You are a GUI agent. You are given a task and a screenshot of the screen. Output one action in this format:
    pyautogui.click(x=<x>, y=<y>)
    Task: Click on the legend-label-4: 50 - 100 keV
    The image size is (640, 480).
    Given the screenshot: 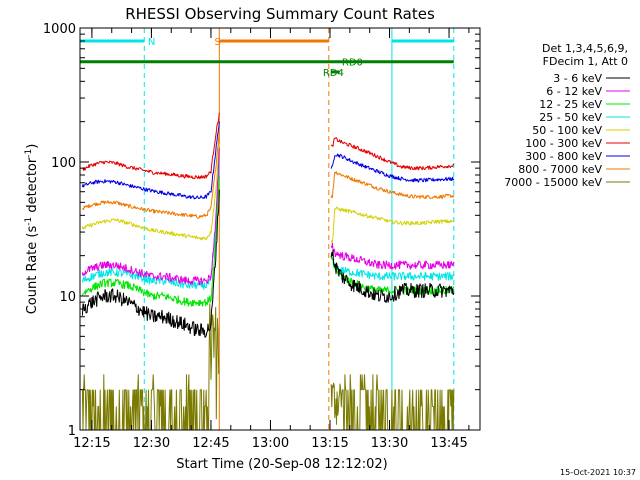 What is the action you would take?
    pyautogui.click(x=567, y=130)
    